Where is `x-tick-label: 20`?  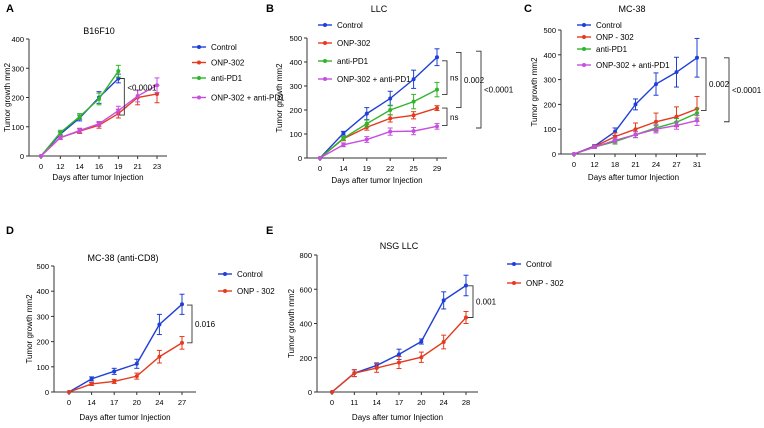
x-tick-label: 20 is located at coordinates (137, 402).